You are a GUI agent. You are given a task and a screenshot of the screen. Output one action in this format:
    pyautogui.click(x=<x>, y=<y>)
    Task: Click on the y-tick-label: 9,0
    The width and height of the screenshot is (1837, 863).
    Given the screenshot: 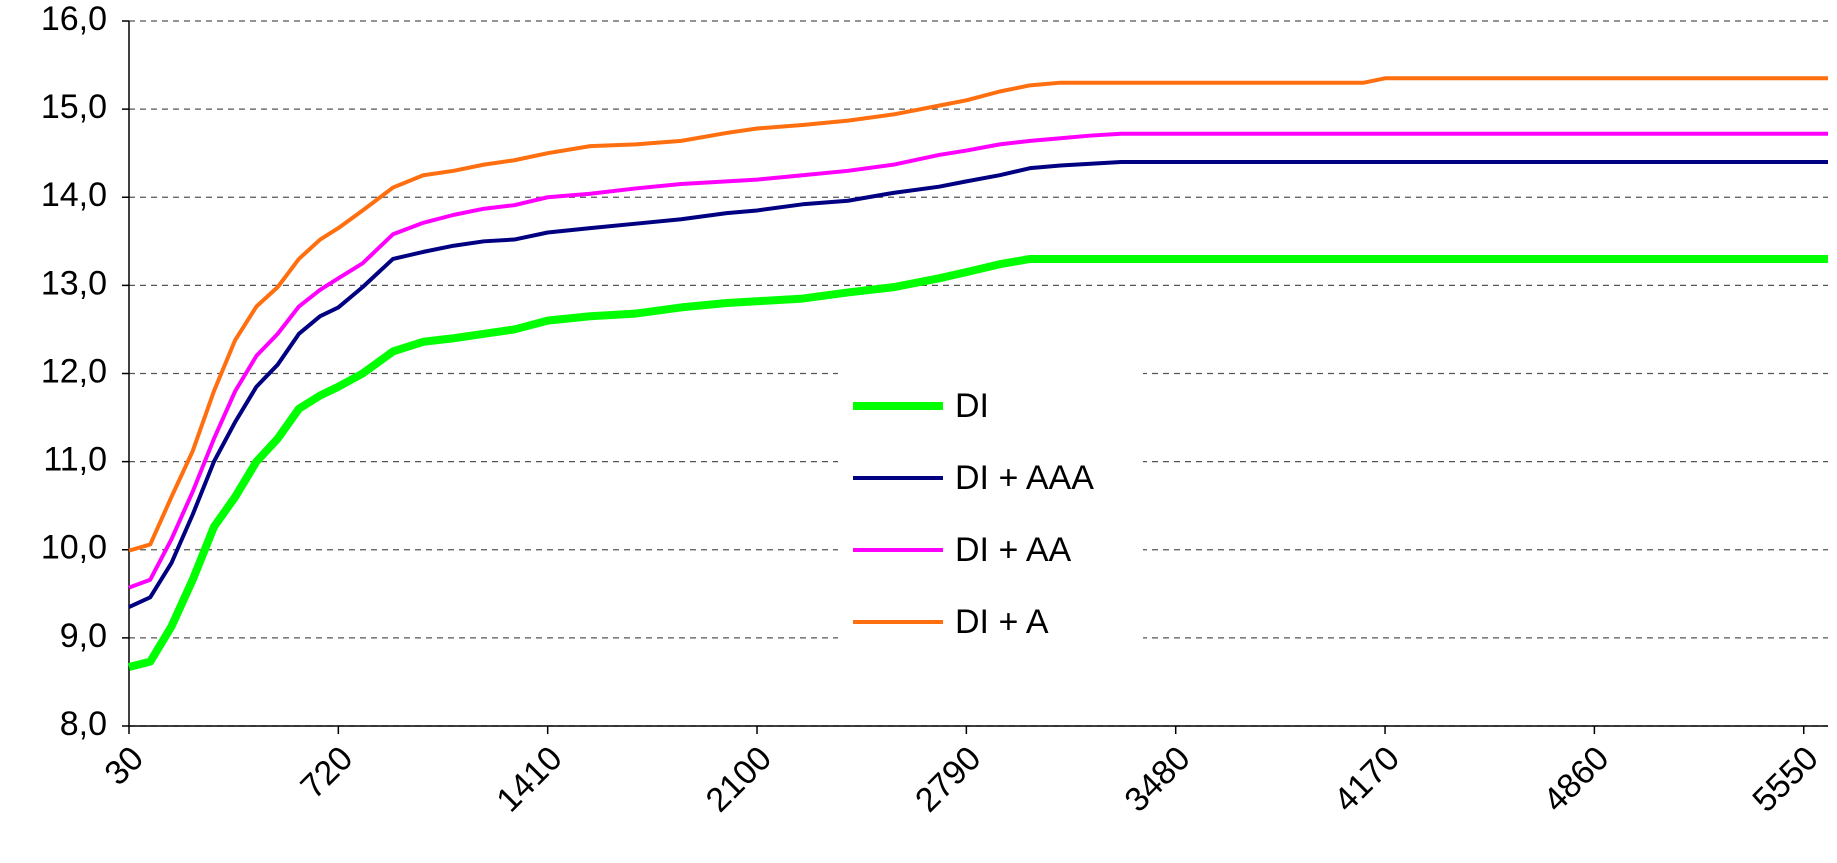 What is the action you would take?
    pyautogui.click(x=83, y=636)
    